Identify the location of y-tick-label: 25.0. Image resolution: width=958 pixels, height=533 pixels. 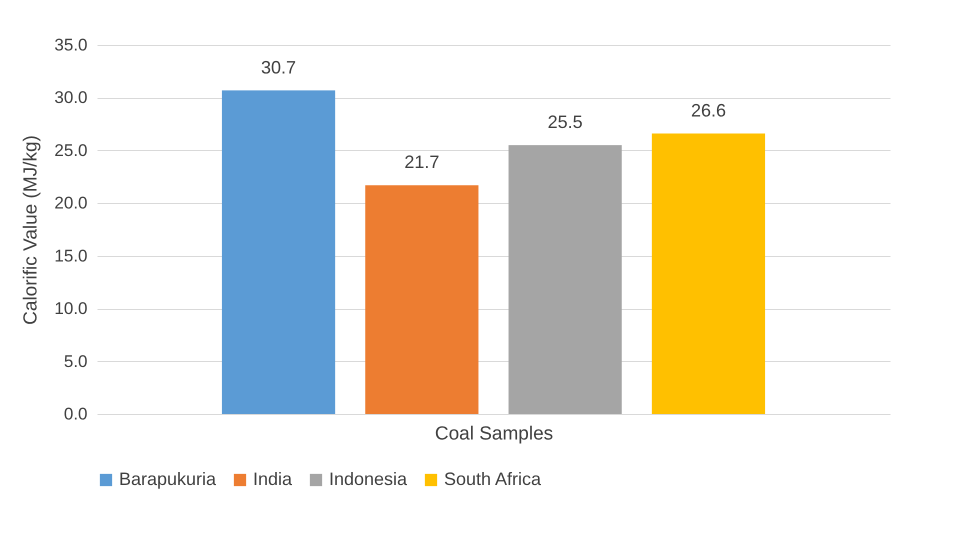
(71, 150).